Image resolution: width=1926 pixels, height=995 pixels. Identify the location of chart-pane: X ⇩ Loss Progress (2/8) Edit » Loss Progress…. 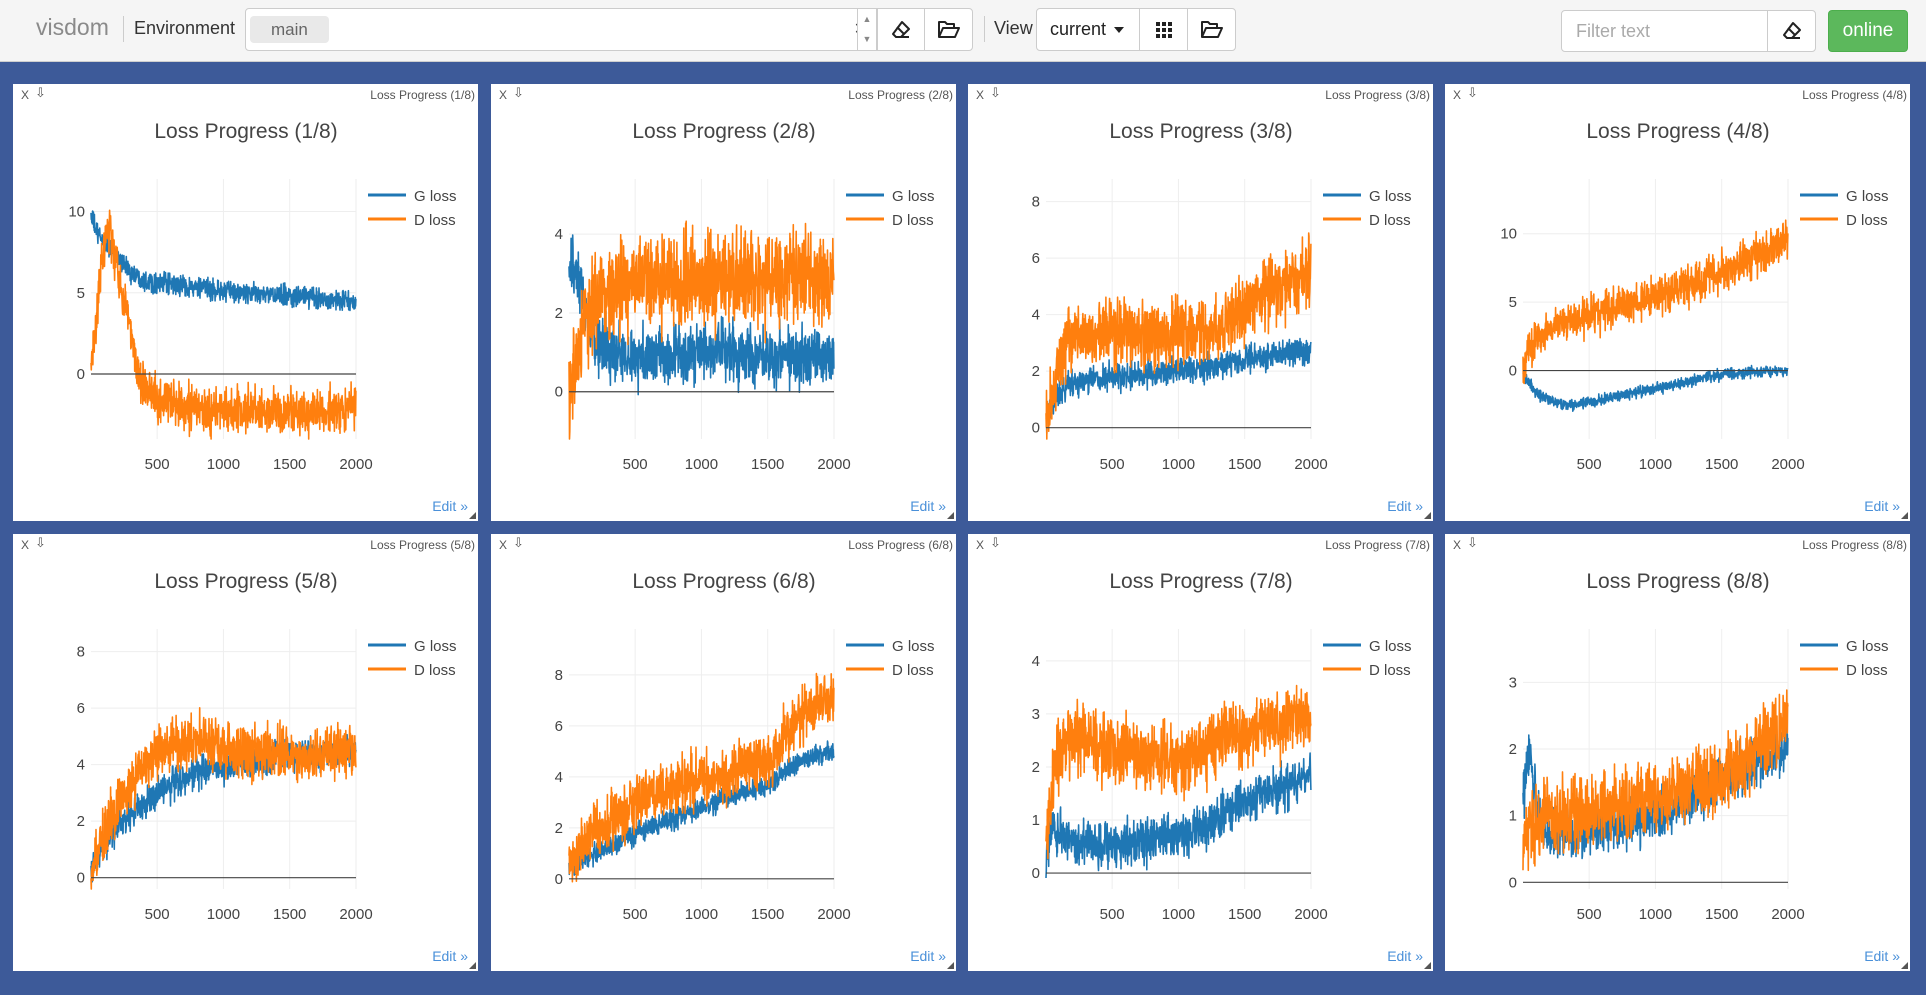
(723, 302).